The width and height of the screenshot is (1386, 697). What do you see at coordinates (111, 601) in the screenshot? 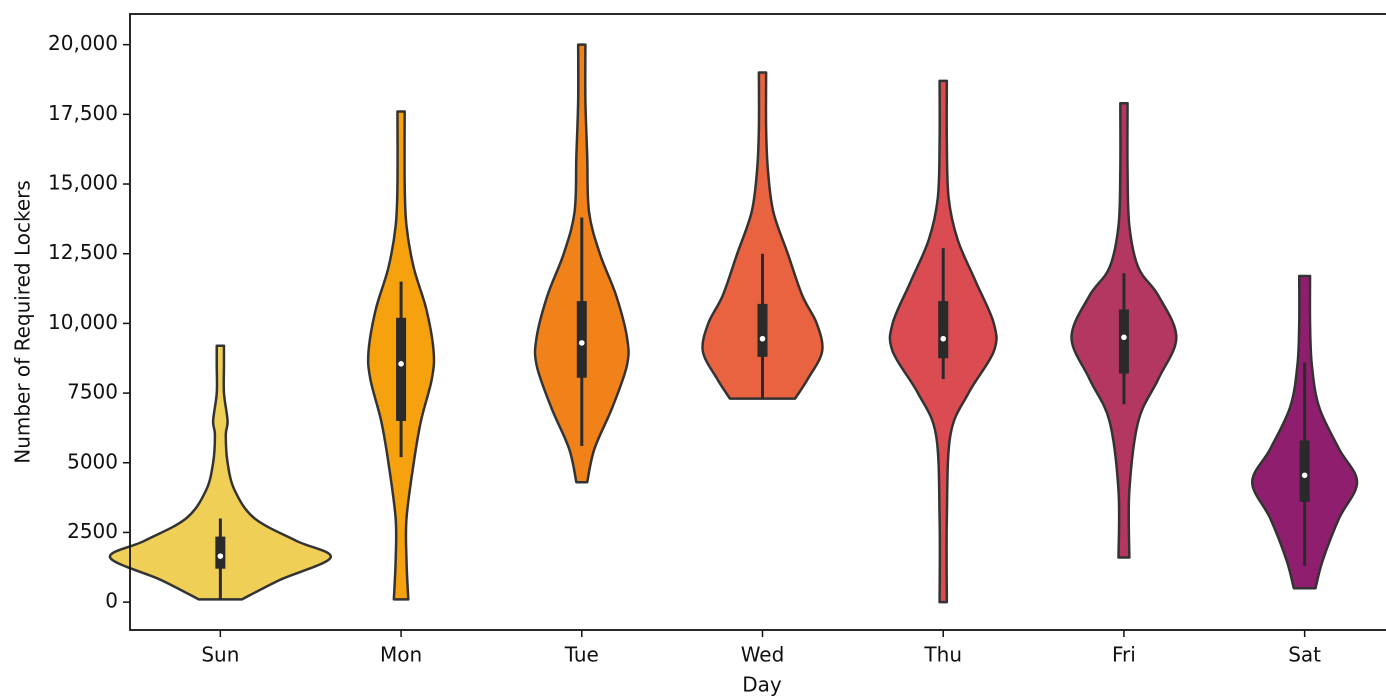
I see `y-tick-label: 0` at bounding box center [111, 601].